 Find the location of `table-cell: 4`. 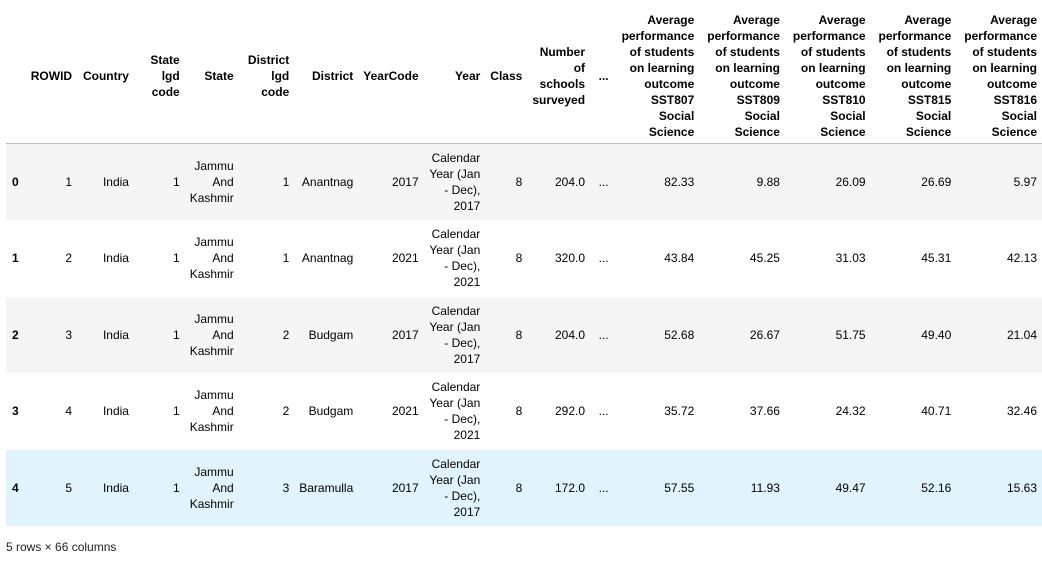

table-cell: 4 is located at coordinates (69, 411).